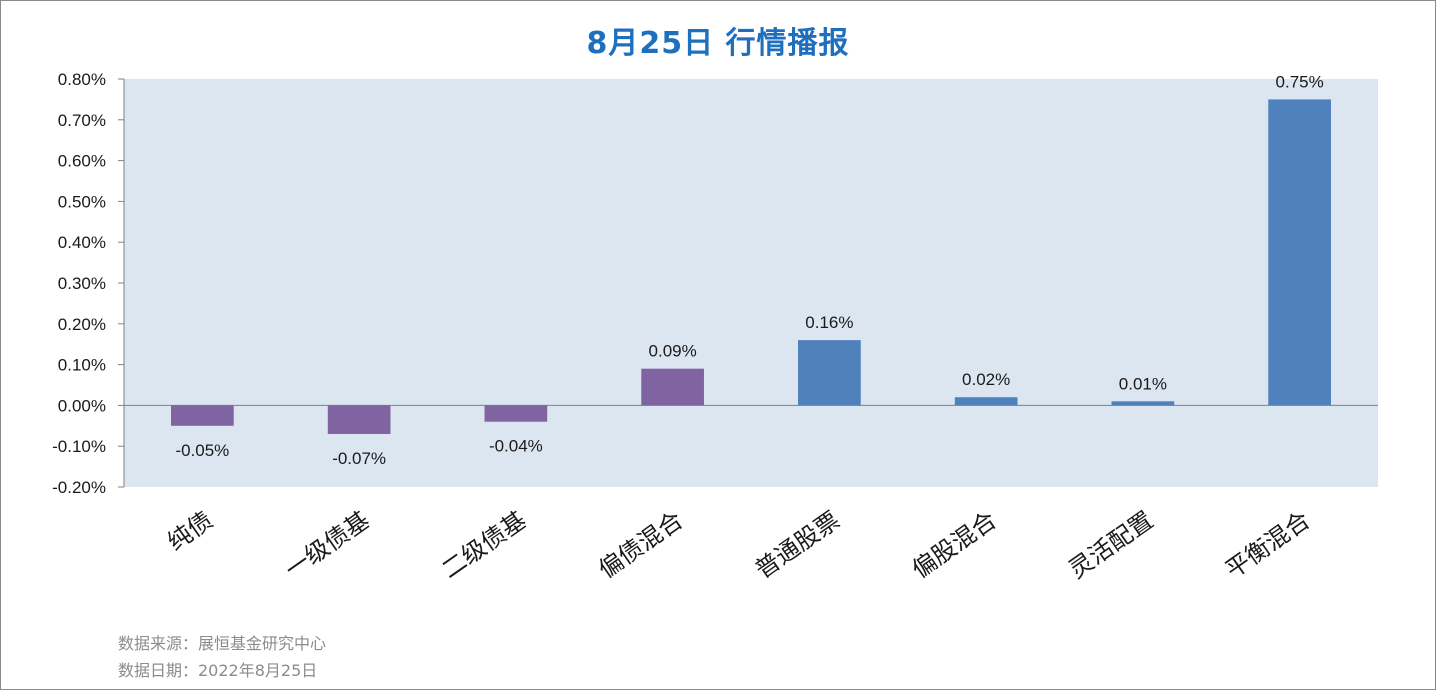 This screenshot has width=1436, height=690. Describe the element at coordinates (986, 379) in the screenshot. I see `data-label: 0.02%` at that location.